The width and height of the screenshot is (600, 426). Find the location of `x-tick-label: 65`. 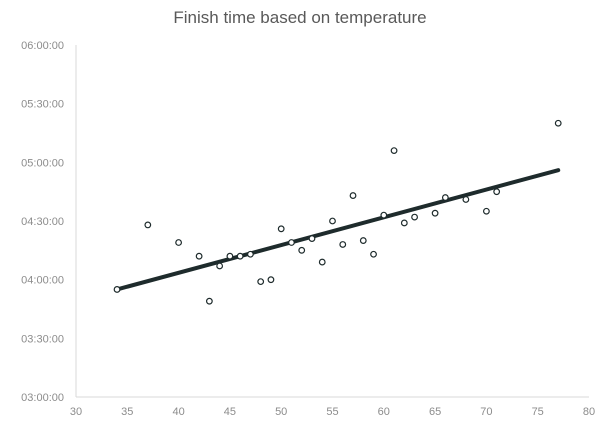

x-tick-label: 65 is located at coordinates (435, 412).